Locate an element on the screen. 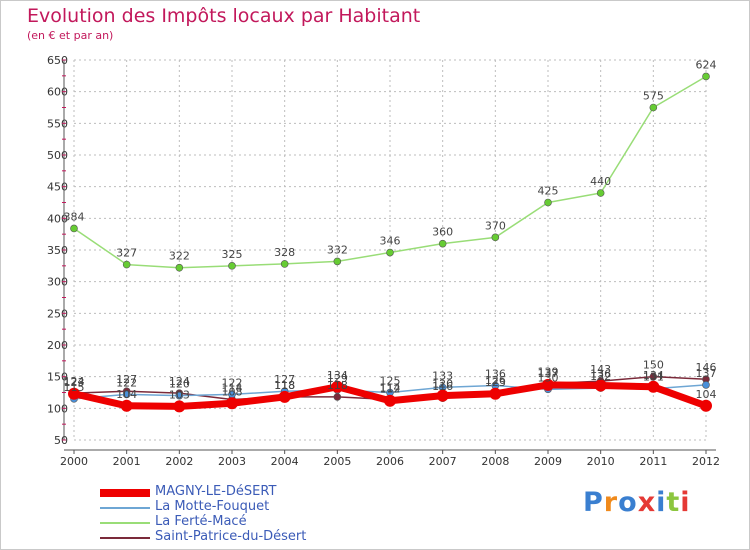  data-label-la-motte-fouquet-2009: 130 is located at coordinates (548, 377).